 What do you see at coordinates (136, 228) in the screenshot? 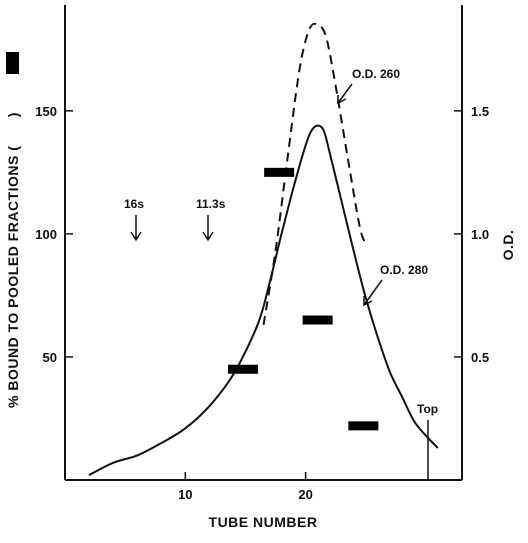
I see `annotation-16s-arrow` at bounding box center [136, 228].